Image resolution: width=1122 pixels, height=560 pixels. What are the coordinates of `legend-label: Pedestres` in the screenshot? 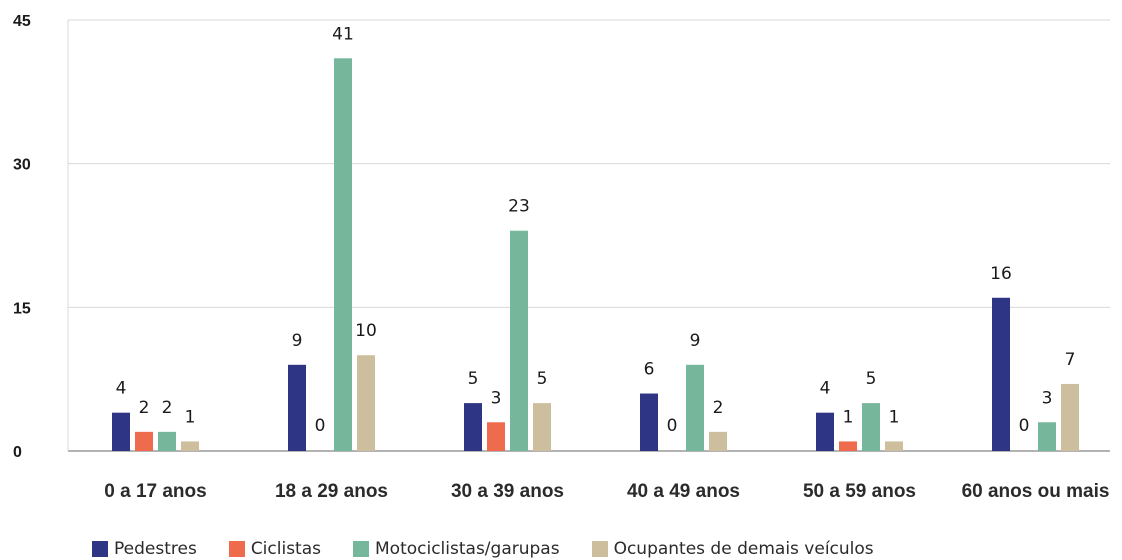 It's located at (155, 549).